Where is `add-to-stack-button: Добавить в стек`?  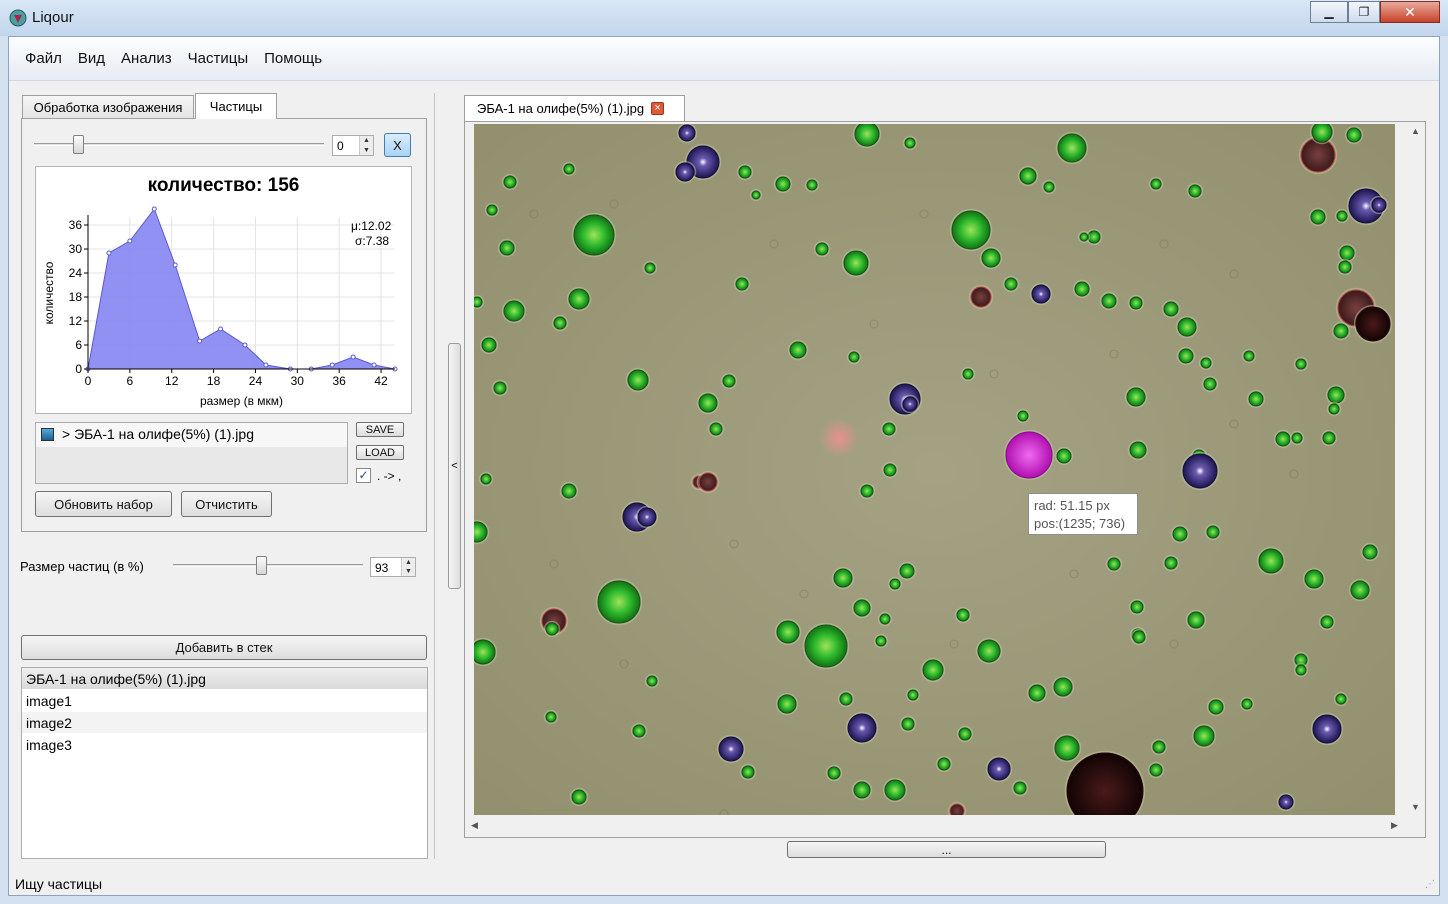 add-to-stack-button: Добавить в стек is located at coordinates (224, 647).